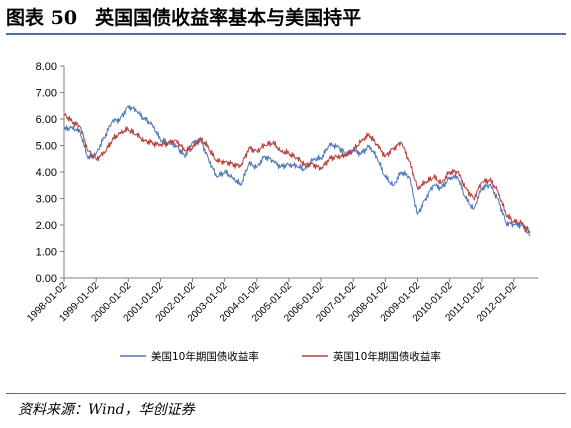  I want to click on legend: 美国10年期国债收益率 英国10年期国债收益率, so click(280, 356).